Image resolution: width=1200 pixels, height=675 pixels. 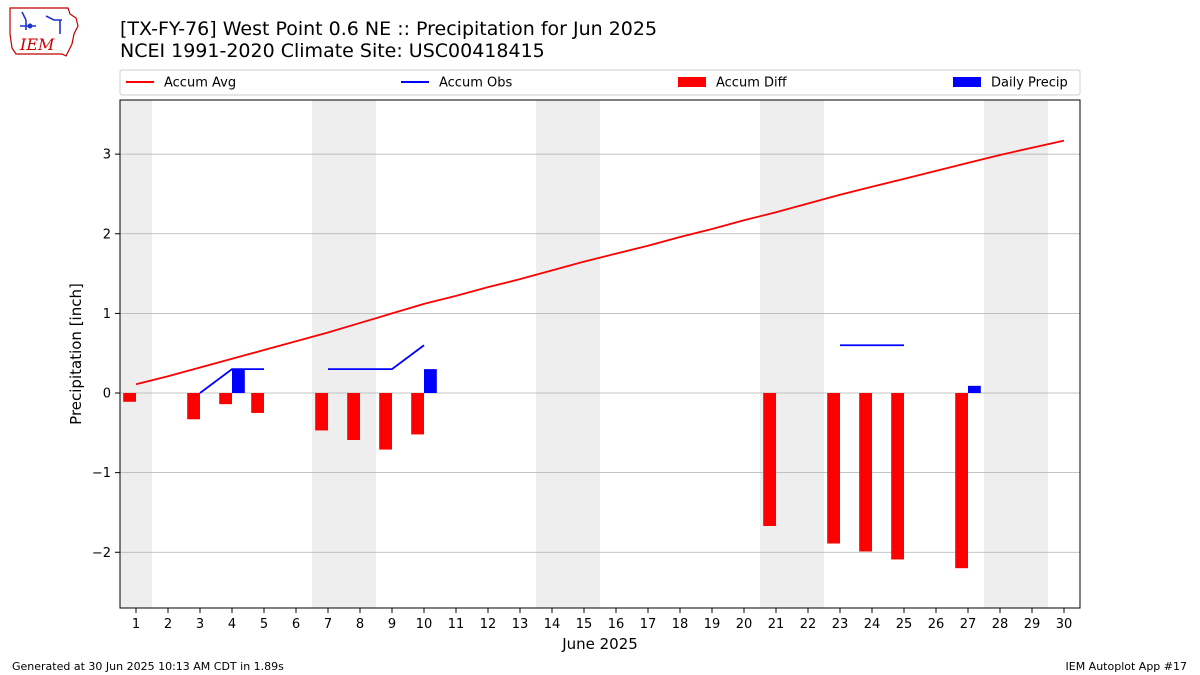 I want to click on x-tick-label: 5, so click(x=264, y=624).